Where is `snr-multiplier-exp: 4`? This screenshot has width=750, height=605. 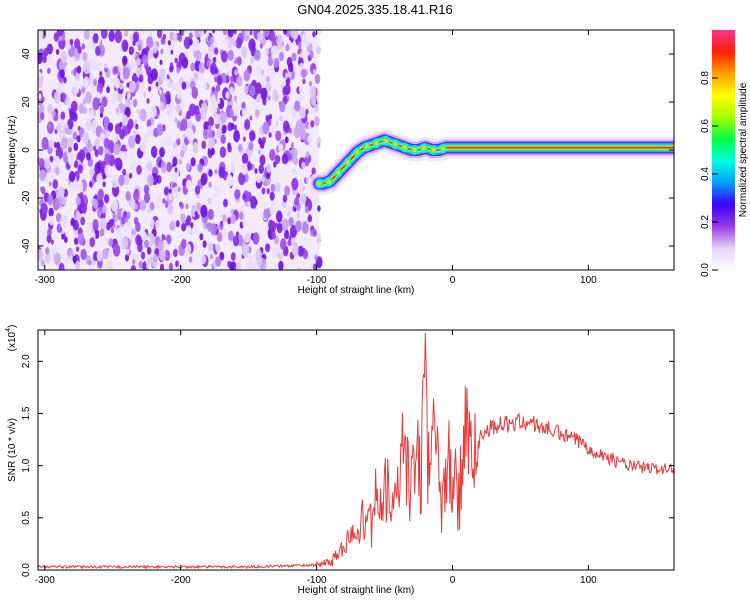 snr-multiplier-exp: 4 is located at coordinates (8, 330).